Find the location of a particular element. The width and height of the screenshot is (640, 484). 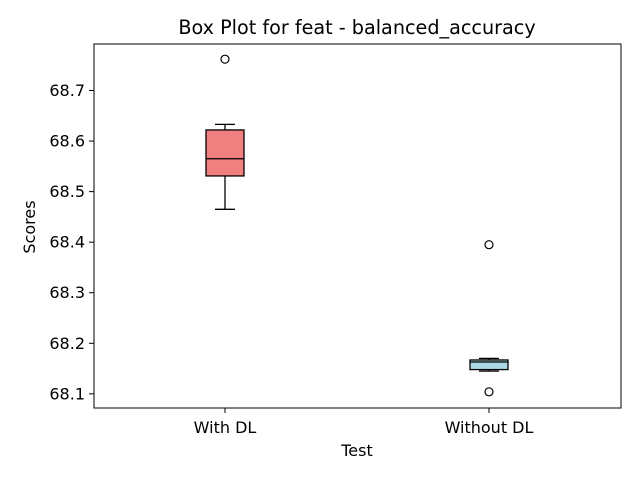

x-axis-label: Test is located at coordinates (356, 450).